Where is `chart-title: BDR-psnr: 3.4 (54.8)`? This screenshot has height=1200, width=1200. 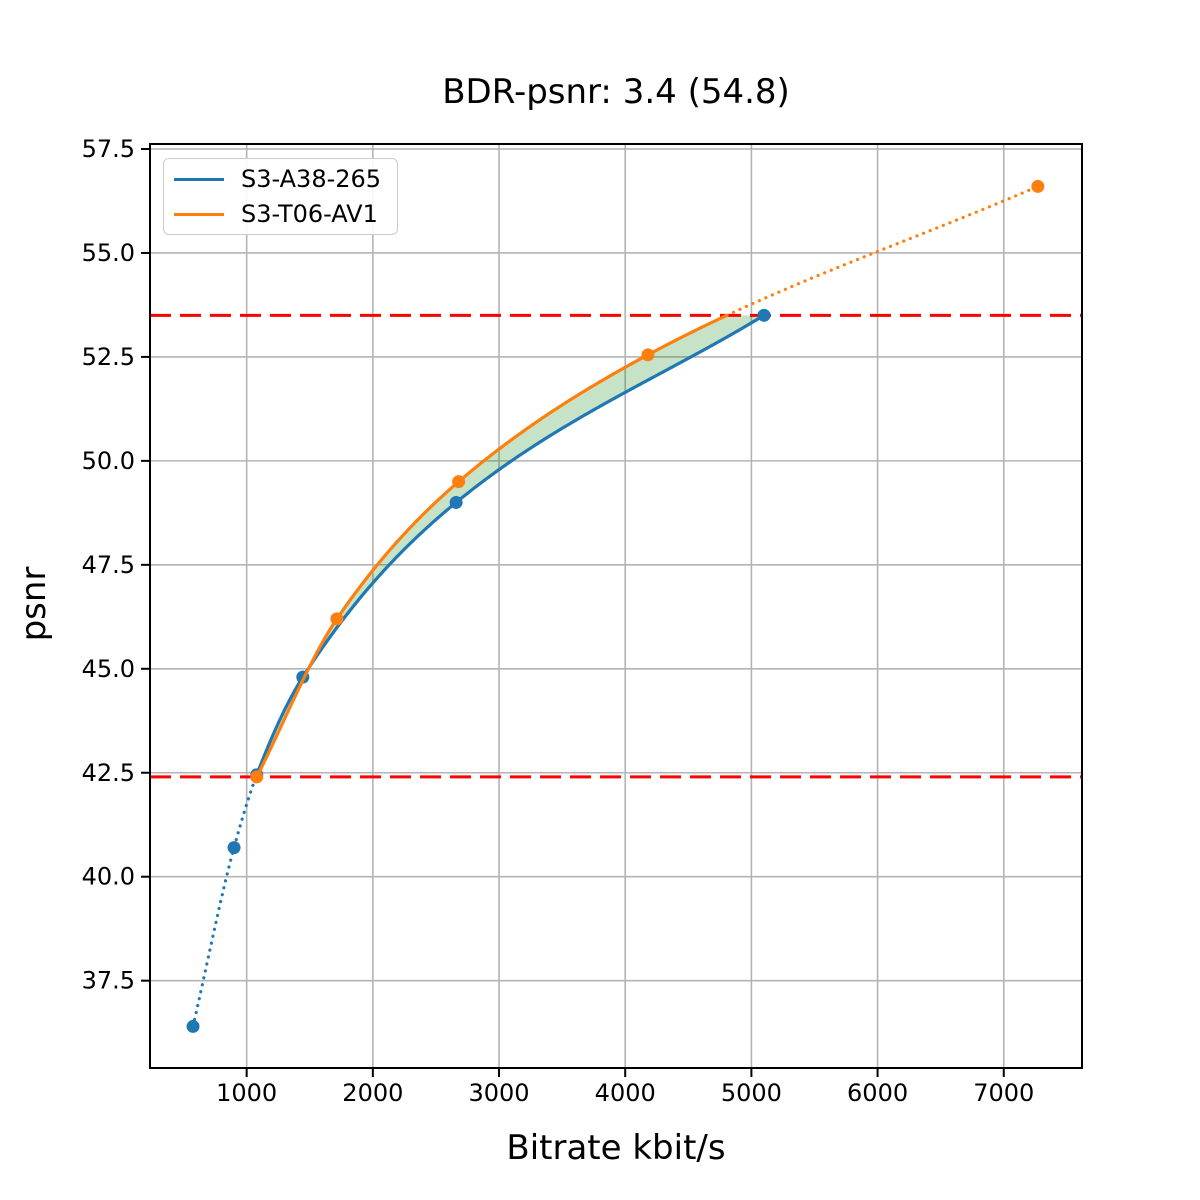
chart-title: BDR-psnr: 3.4 (54.8) is located at coordinates (616, 92).